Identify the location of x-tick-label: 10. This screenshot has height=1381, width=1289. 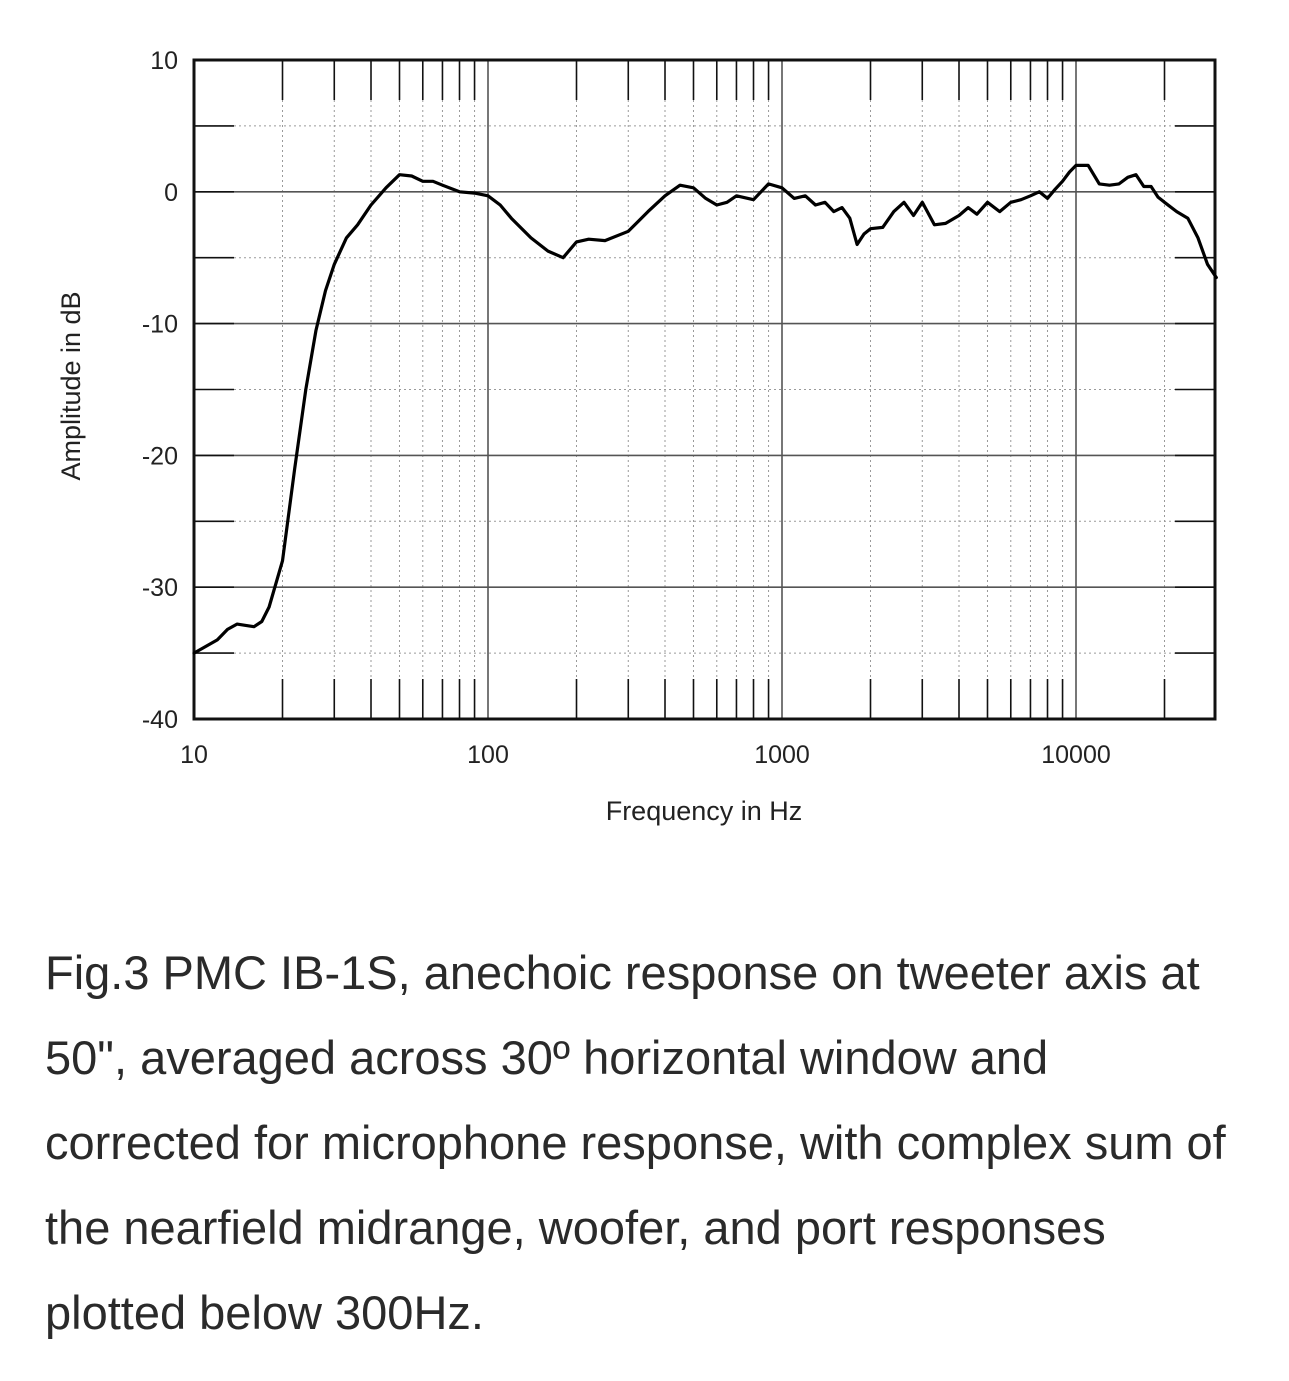
(194, 755).